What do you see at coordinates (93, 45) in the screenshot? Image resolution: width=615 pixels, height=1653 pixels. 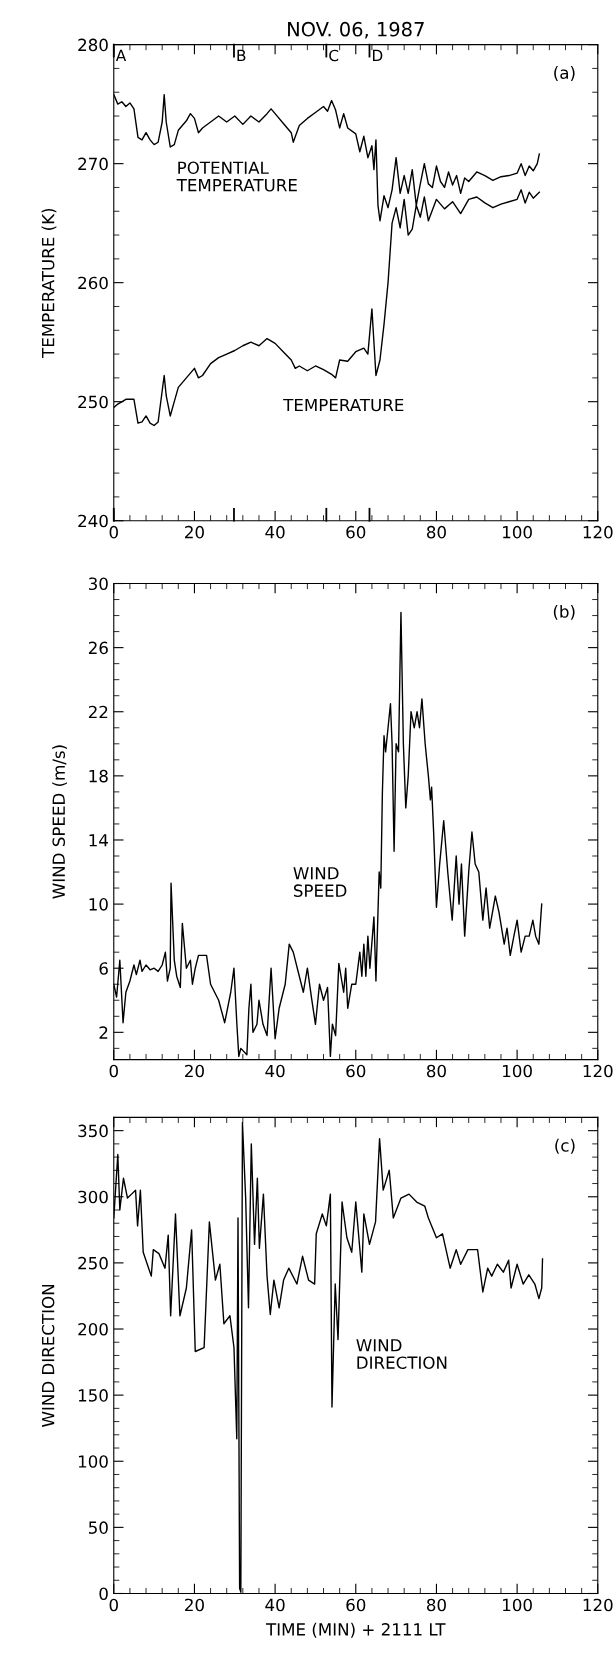 I see `y-tick-label: 280` at bounding box center [93, 45].